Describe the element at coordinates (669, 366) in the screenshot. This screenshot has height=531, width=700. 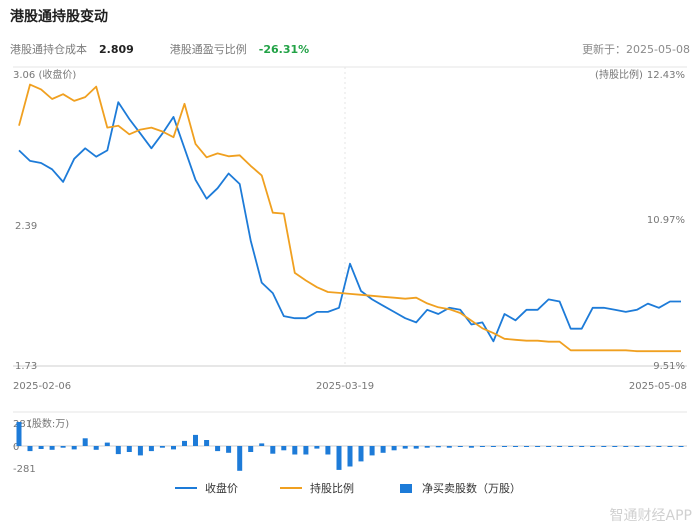
I see `right-tick-bottom: 9.51%` at that location.